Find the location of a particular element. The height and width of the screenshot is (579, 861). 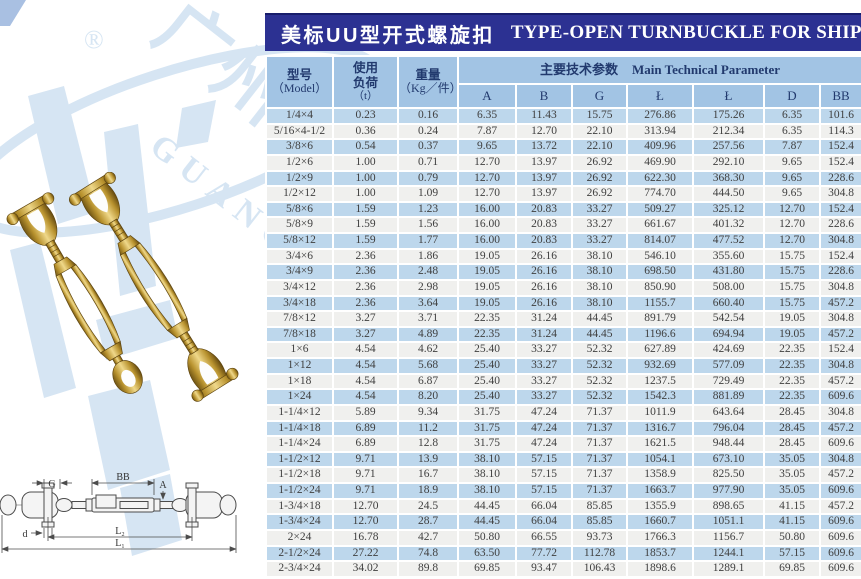

table-cell: 27.22 is located at coordinates (365, 553).